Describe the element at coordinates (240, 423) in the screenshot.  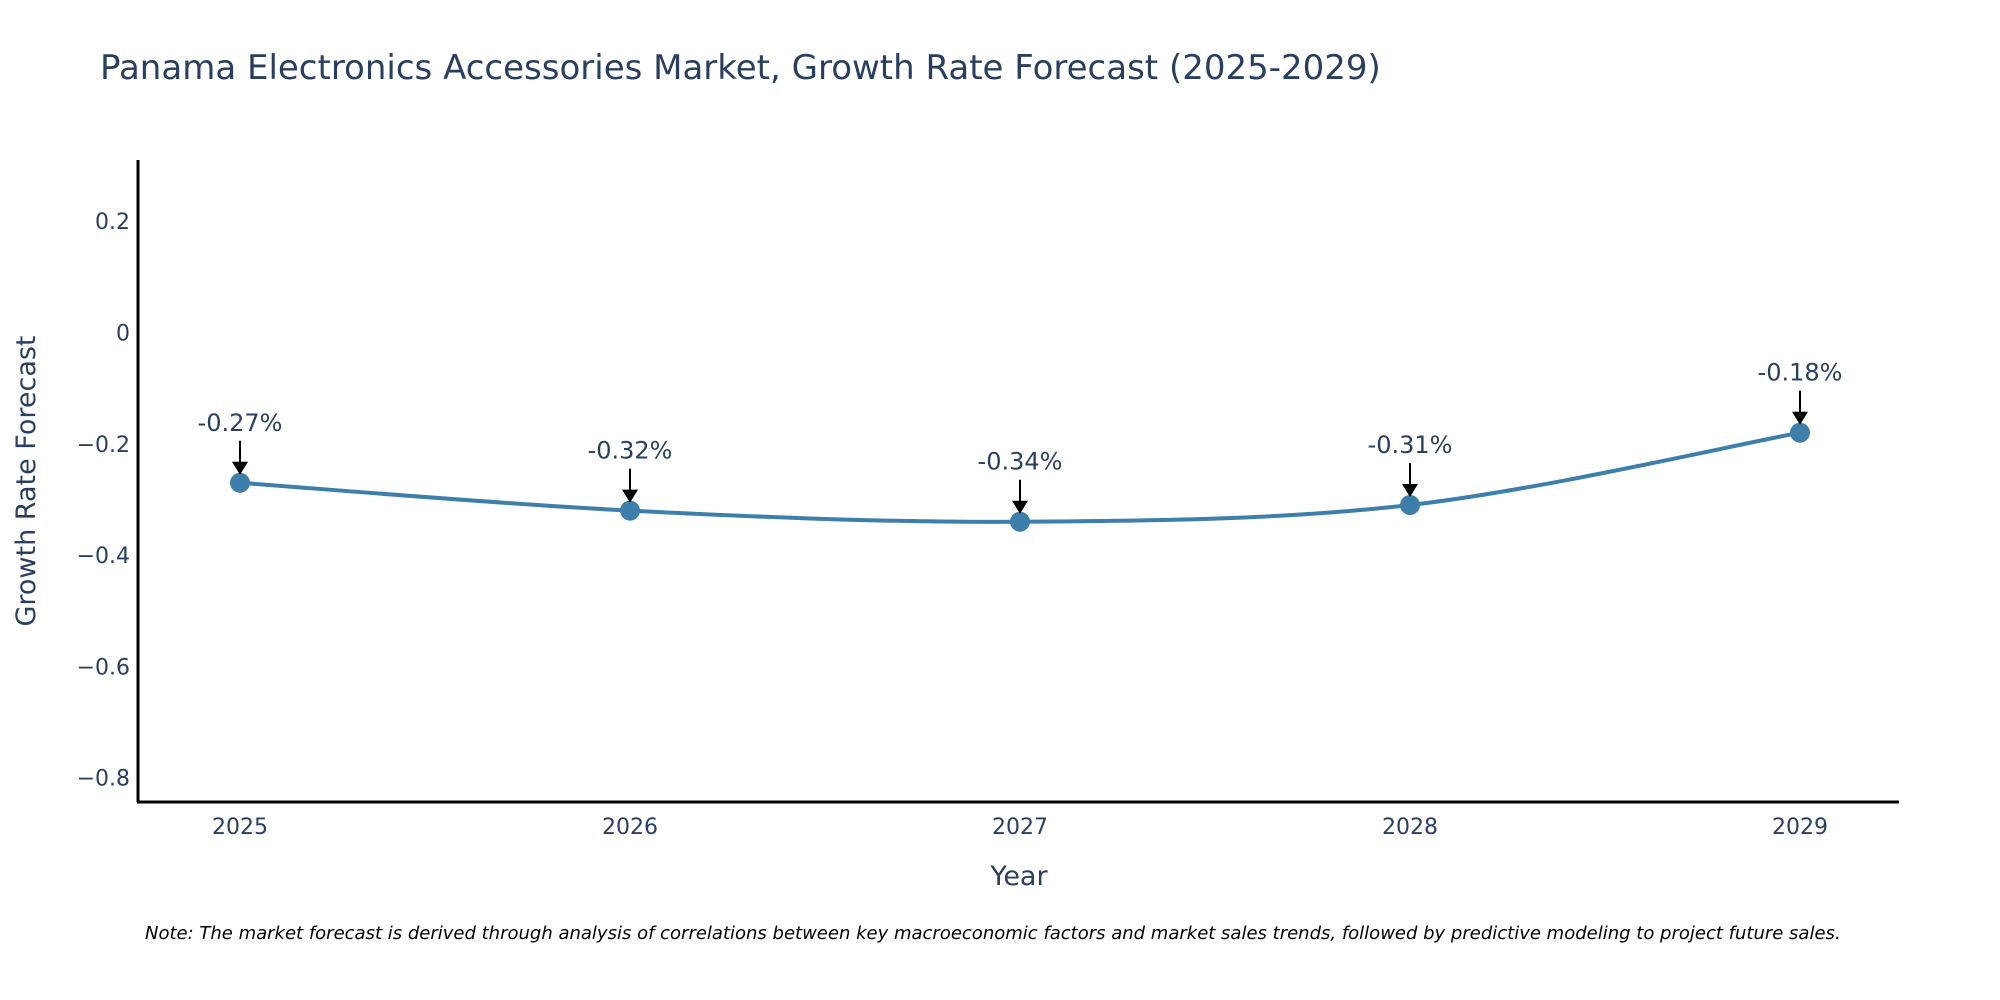
I see `data-label-2025: -0.27%` at that location.